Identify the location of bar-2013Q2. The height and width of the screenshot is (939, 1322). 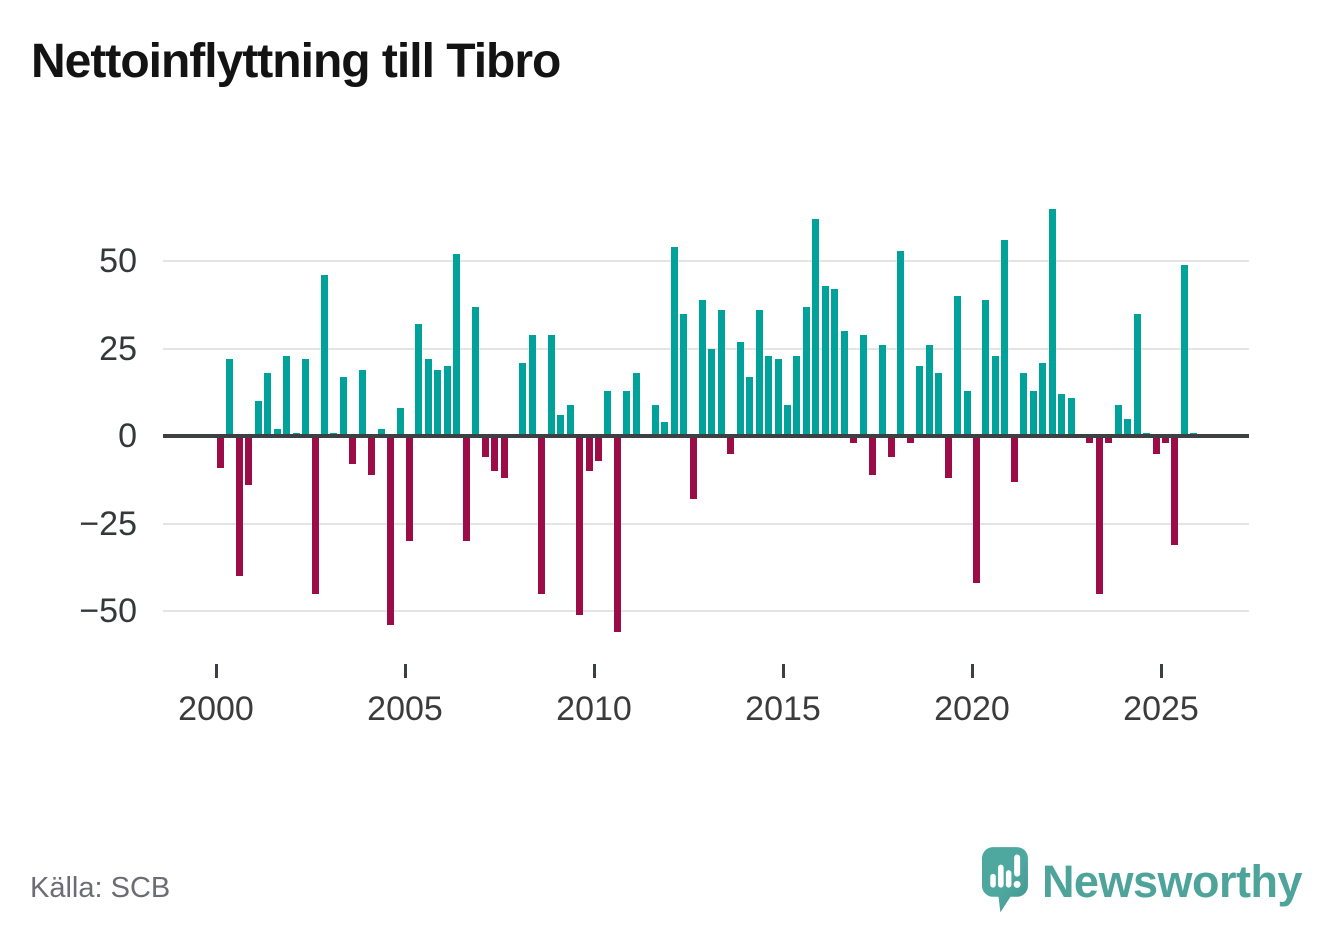
(721, 373).